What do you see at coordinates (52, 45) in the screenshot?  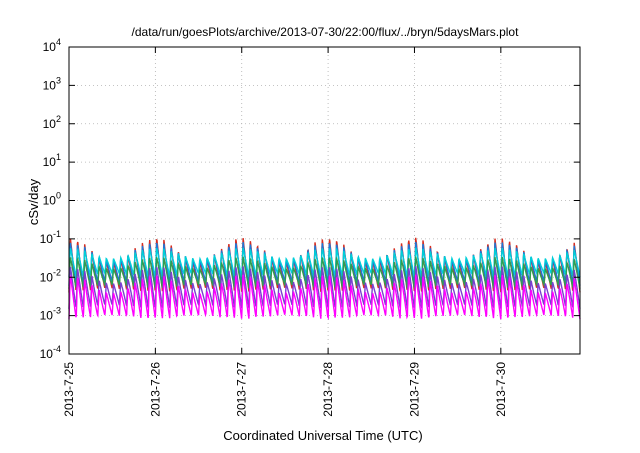 I see `y-tick-label: 10⁴` at bounding box center [52, 45].